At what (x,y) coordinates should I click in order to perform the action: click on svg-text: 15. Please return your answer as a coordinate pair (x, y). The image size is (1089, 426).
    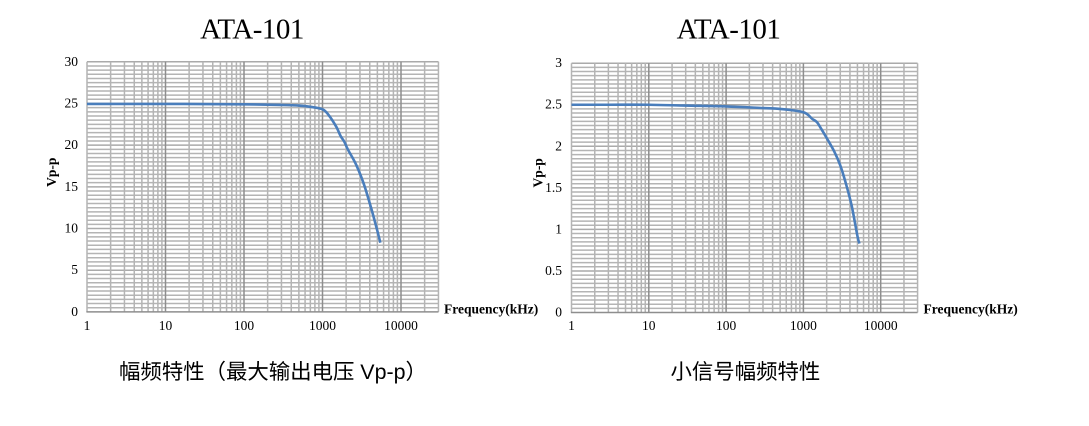
    Looking at the image, I should click on (72, 186).